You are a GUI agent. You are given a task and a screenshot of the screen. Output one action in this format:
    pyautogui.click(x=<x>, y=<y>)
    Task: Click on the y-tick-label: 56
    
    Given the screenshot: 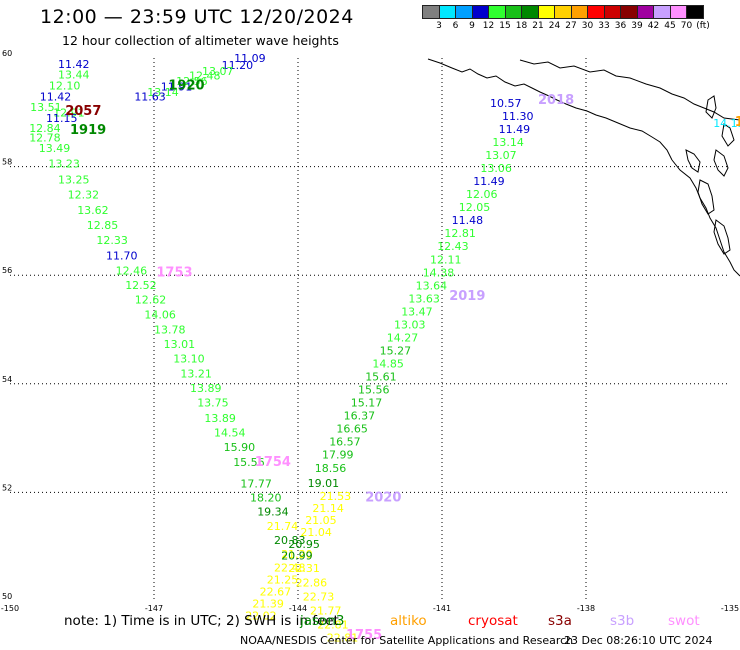 What is the action you would take?
    pyautogui.click(x=7, y=270)
    